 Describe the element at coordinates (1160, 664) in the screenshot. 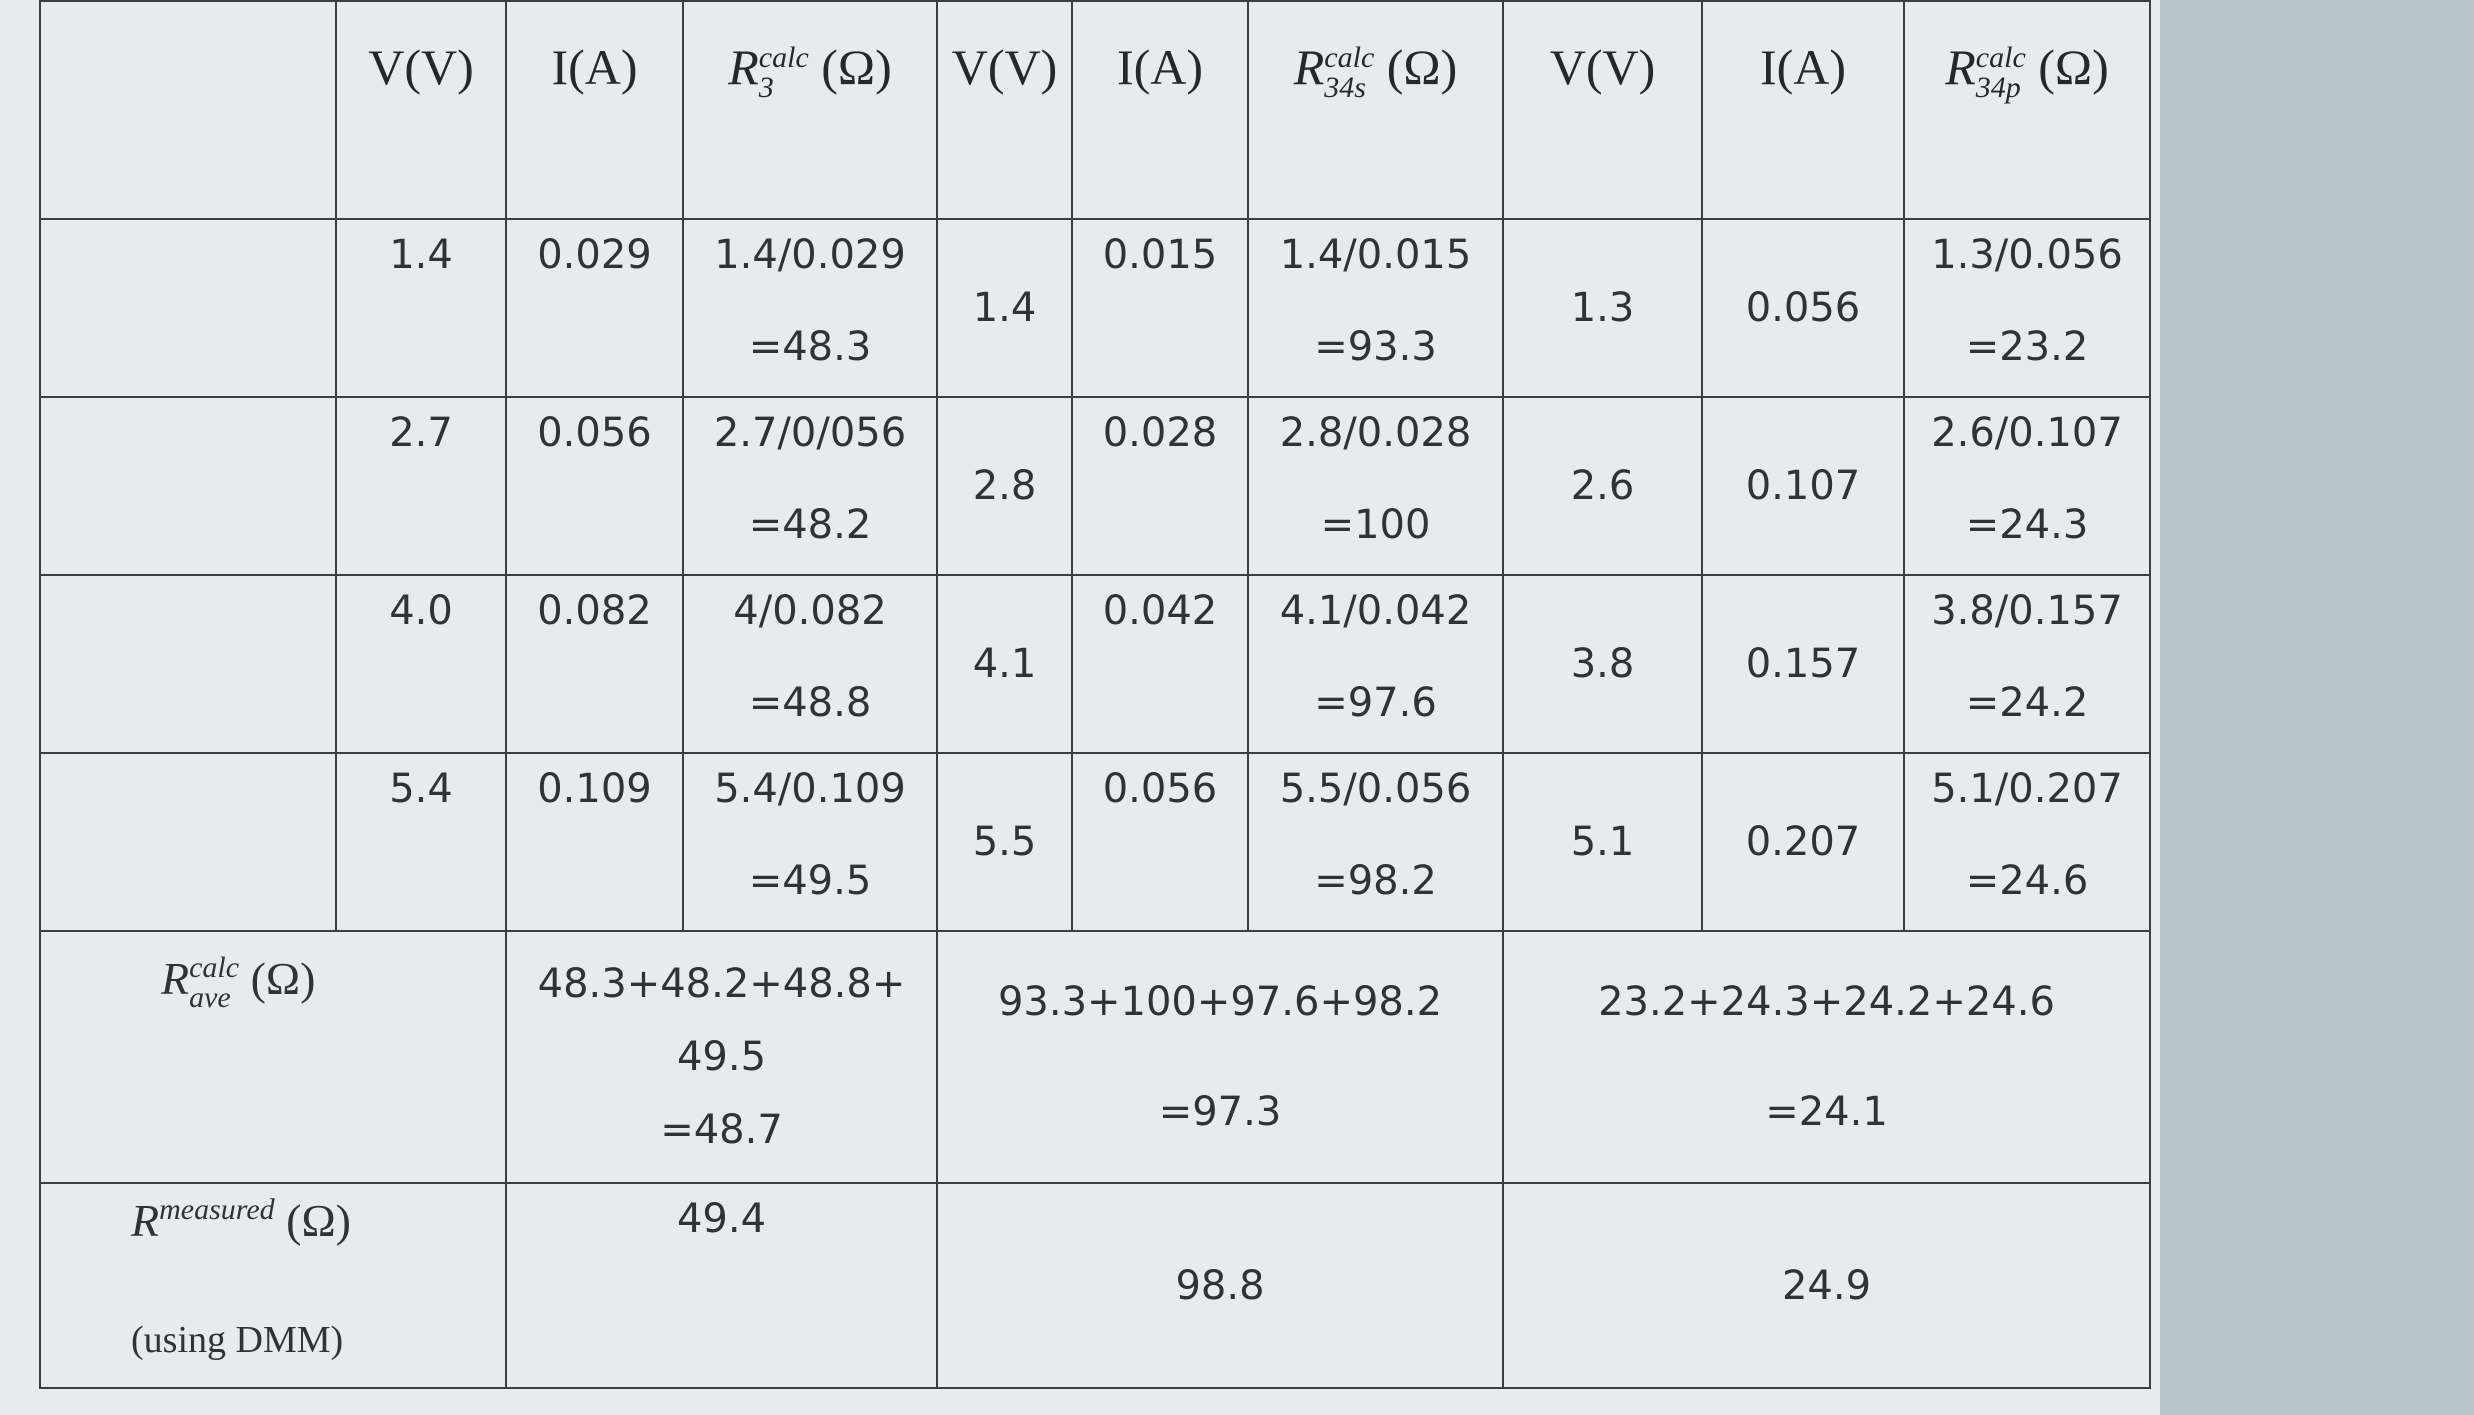

I see `current-cell: 0.042` at that location.